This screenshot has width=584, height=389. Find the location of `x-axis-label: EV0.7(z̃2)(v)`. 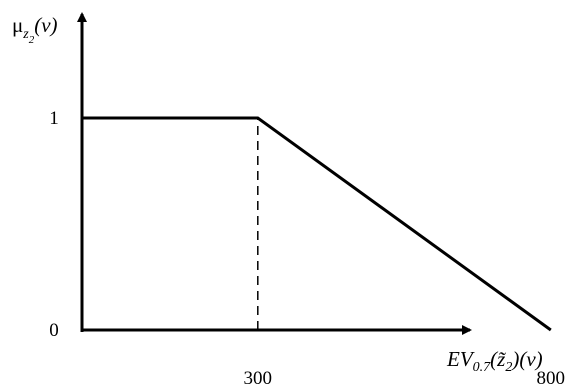

x-axis-label: EV0.7(z̃2)(v) is located at coordinates (494, 361).